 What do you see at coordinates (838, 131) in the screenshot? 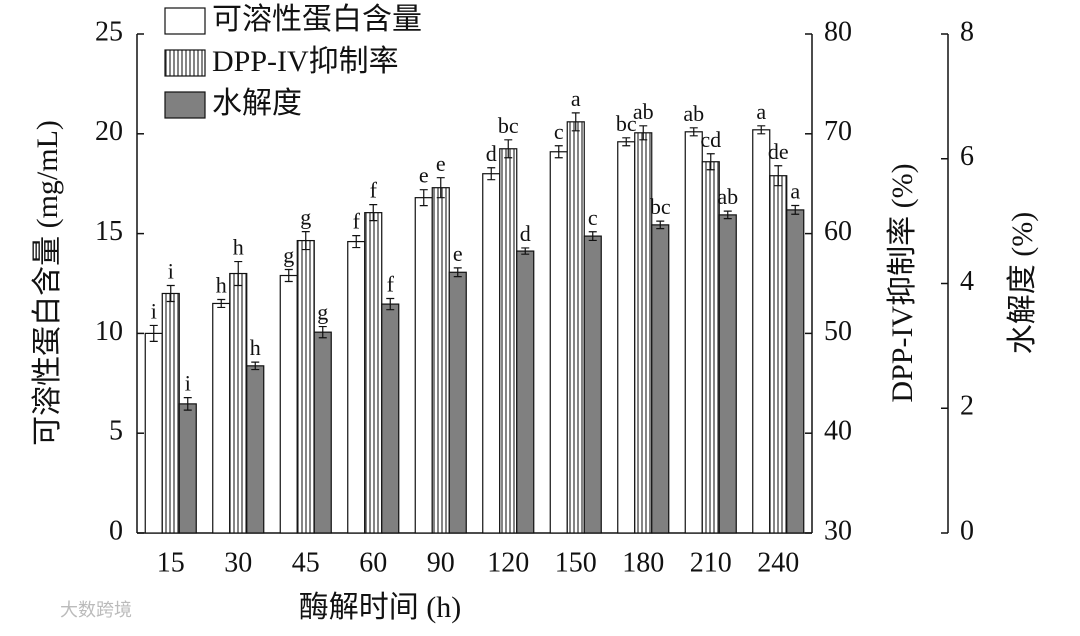
I see `tick-label: 70` at bounding box center [838, 131].